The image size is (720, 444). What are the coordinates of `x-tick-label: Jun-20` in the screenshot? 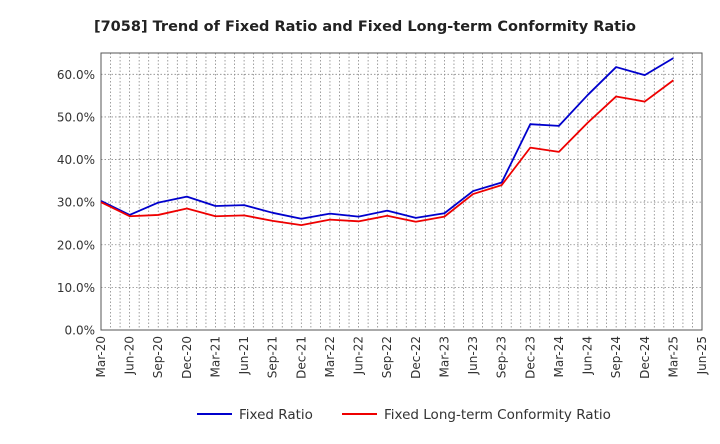 It's located at (130, 355).